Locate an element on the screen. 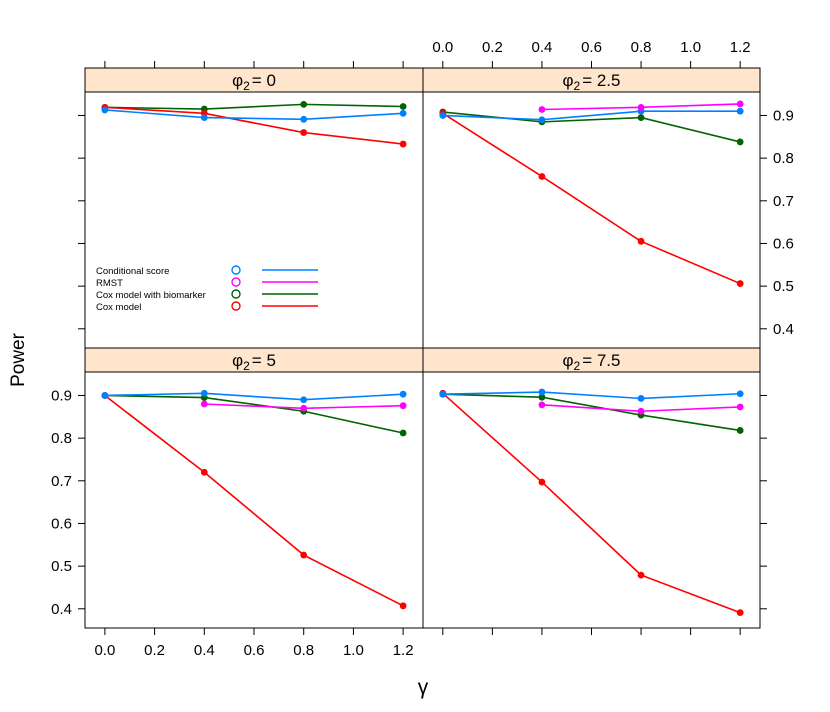 This screenshot has width=830, height=712. legend-label: Conditional score is located at coordinates (132, 271).